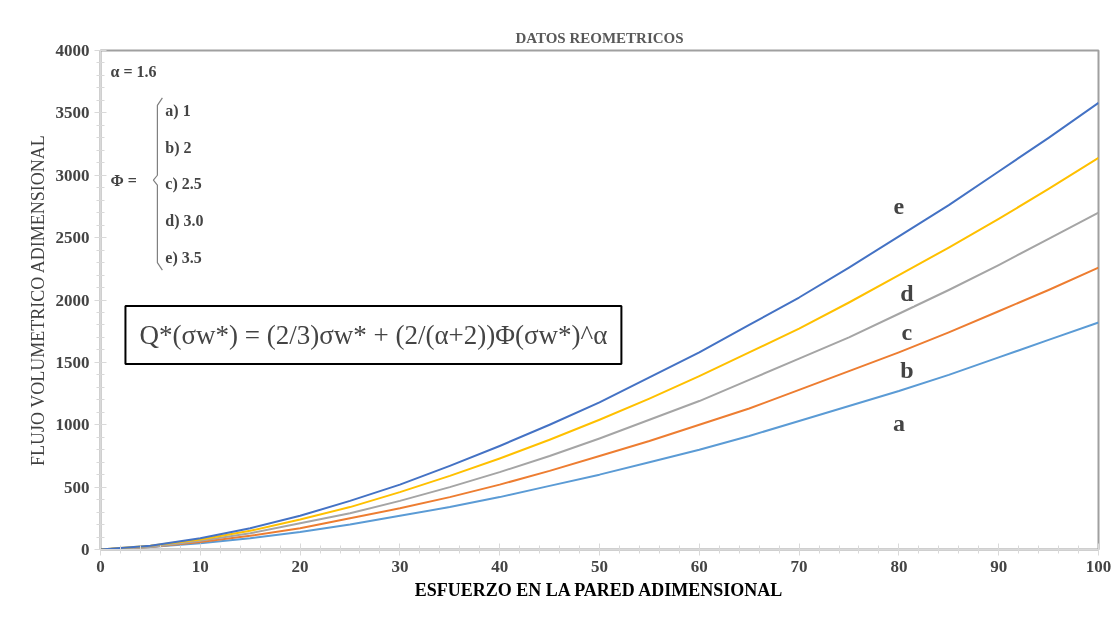 This screenshot has height=619, width=1120. Describe the element at coordinates (500, 566) in the screenshot. I see `x-tick-label: 40` at that location.